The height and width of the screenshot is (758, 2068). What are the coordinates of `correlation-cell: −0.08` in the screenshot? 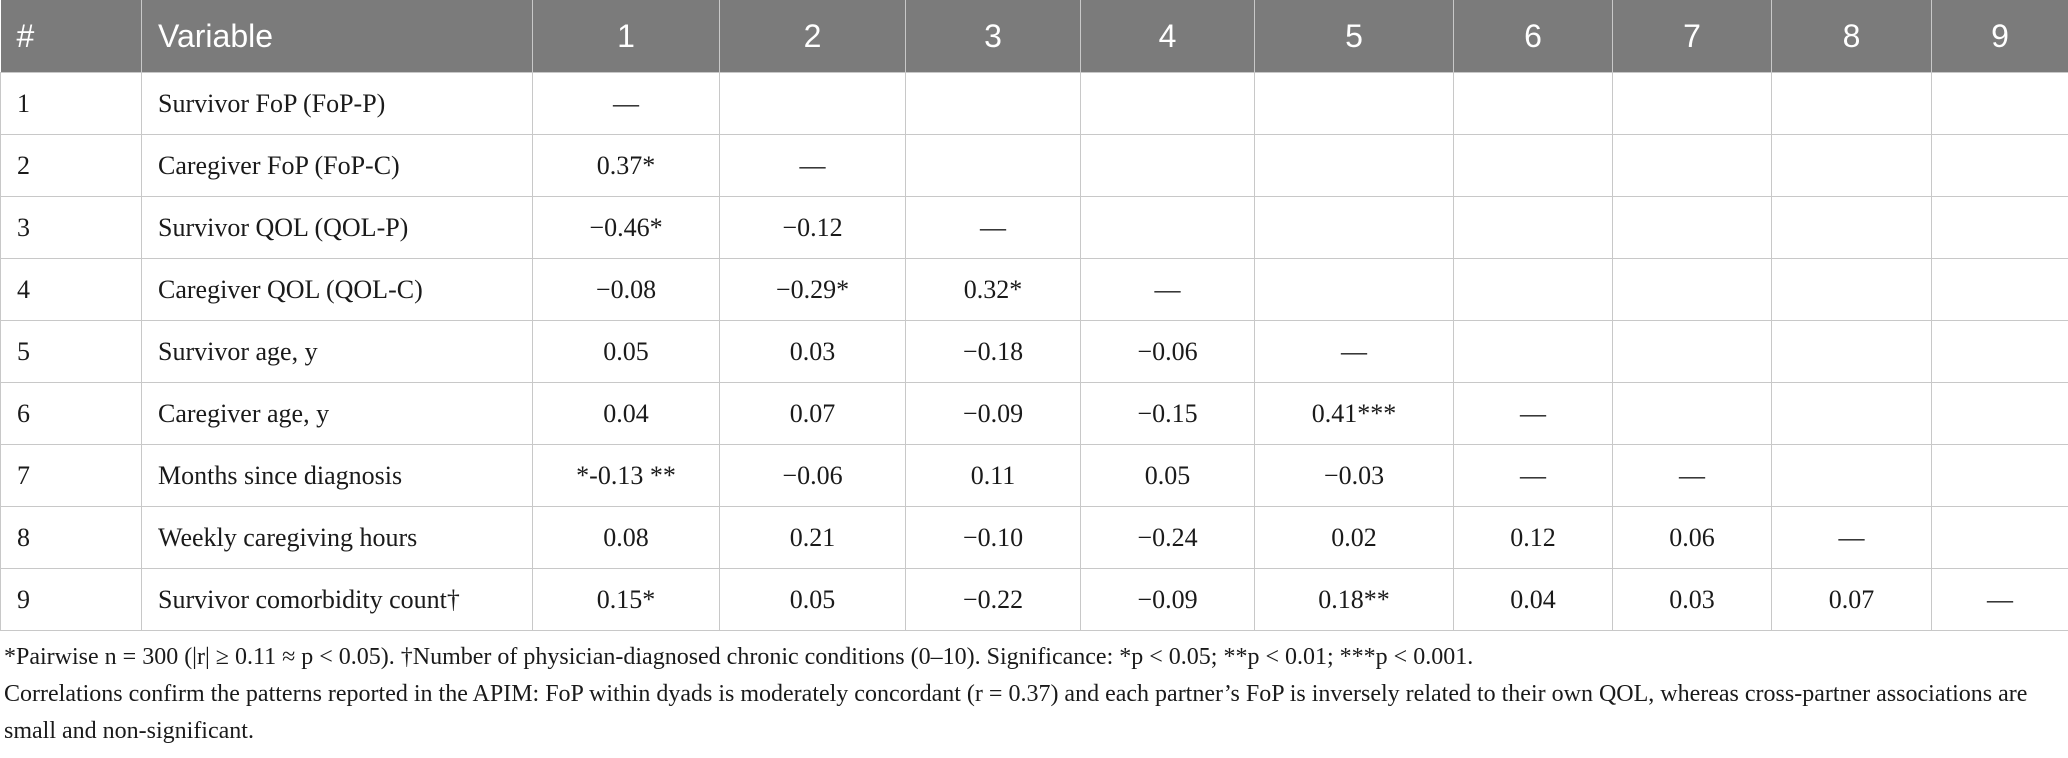 It's located at (626, 289).